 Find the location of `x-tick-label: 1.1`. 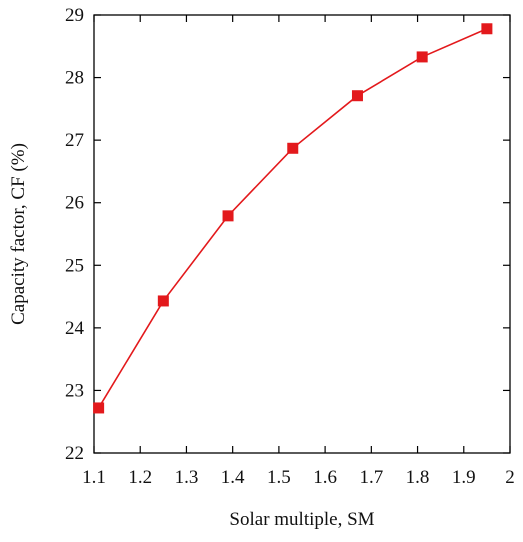

x-tick-label: 1.1 is located at coordinates (94, 477).